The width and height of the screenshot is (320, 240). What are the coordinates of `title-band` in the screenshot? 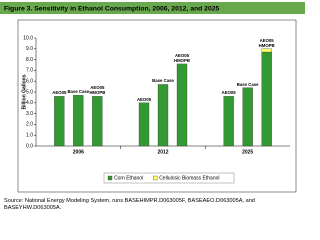 It's located at (152, 8).